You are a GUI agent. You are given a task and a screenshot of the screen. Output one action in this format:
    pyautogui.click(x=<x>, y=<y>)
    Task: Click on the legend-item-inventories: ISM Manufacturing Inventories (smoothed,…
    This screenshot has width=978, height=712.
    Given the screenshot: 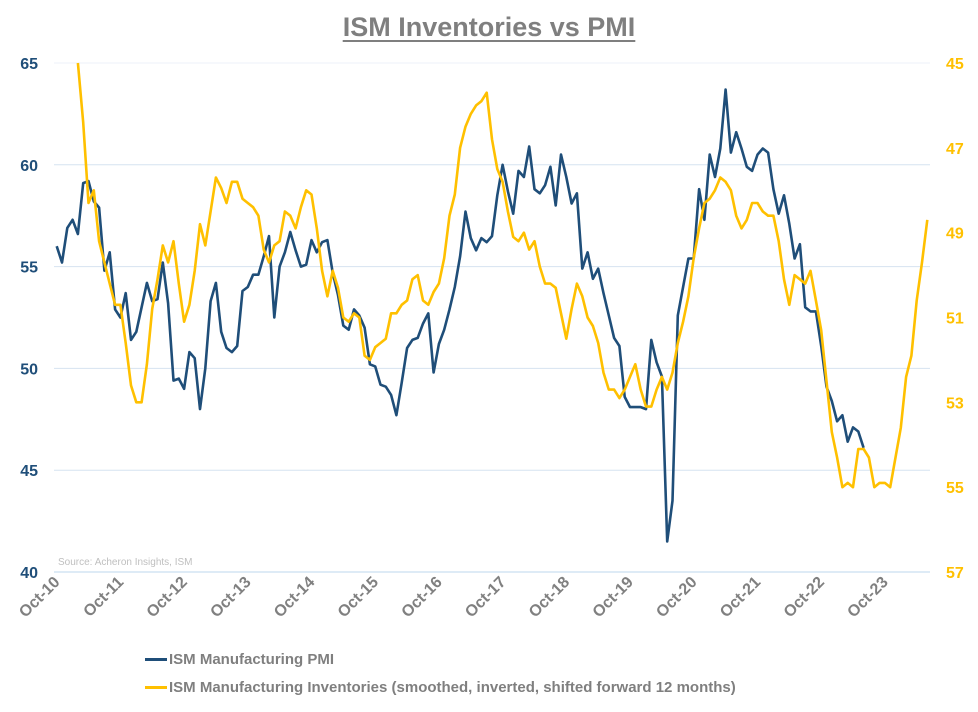 What is the action you would take?
    pyautogui.click(x=440, y=687)
    